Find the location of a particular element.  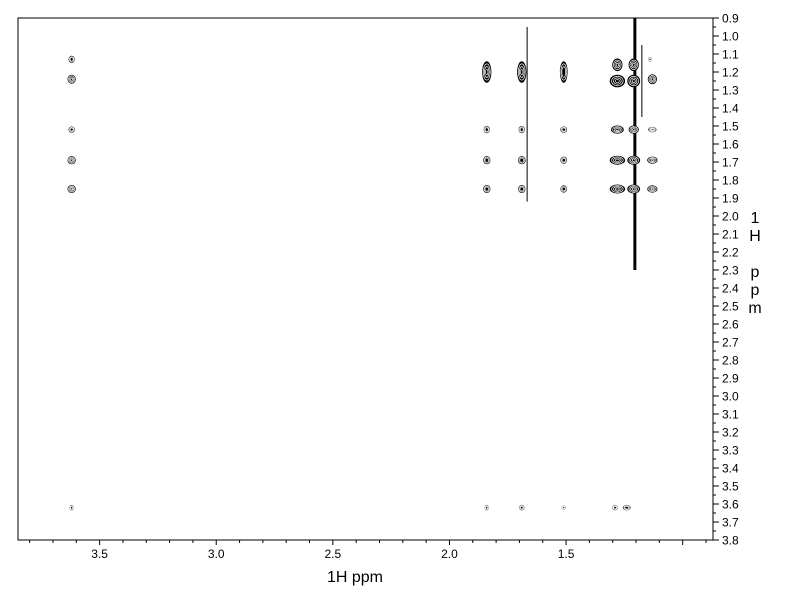

y-tick-label: 1.9 is located at coordinates (730, 199).